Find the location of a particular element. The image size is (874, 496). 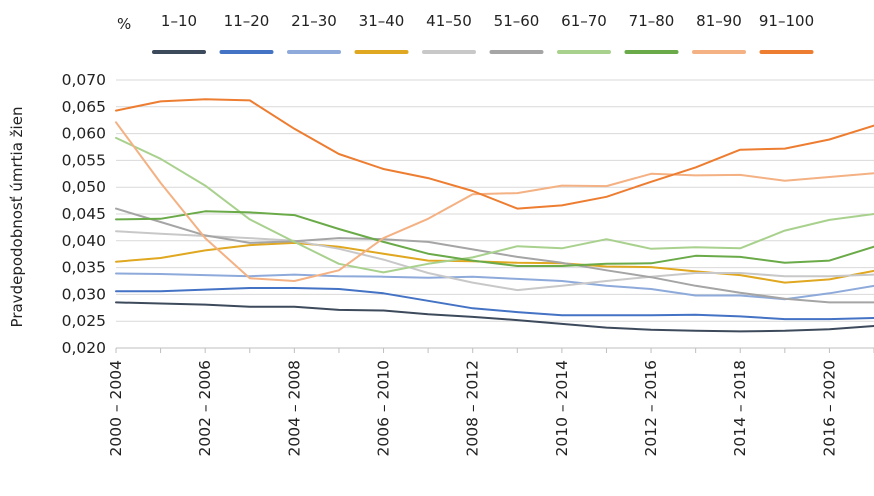

legend-label: 11–20 is located at coordinates (247, 21).